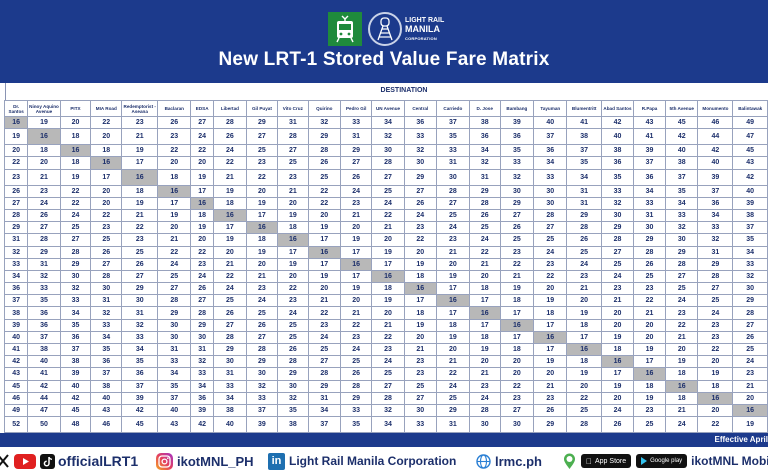 The width and height of the screenshot is (768, 474). Describe the element at coordinates (606, 461) in the screenshot. I see `app-store-button:  App Store` at that location.